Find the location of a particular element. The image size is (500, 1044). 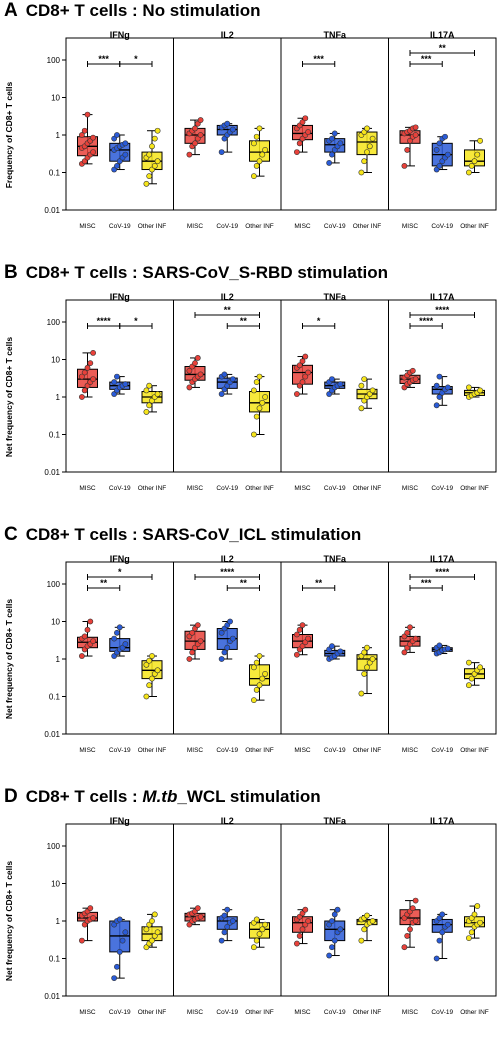

panel-title-text: CD8+ T cells : SARS-CoV_ICL stimulation is located at coordinates (193, 534).